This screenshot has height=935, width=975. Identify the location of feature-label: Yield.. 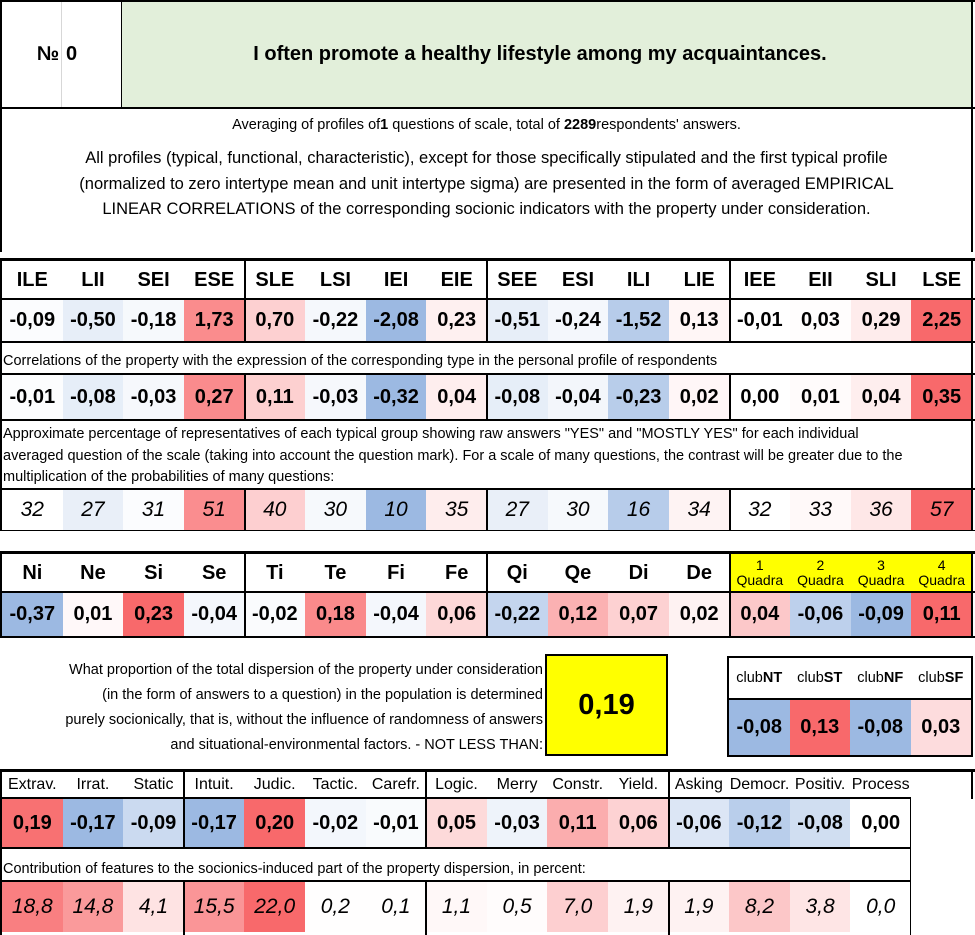
(638, 784).